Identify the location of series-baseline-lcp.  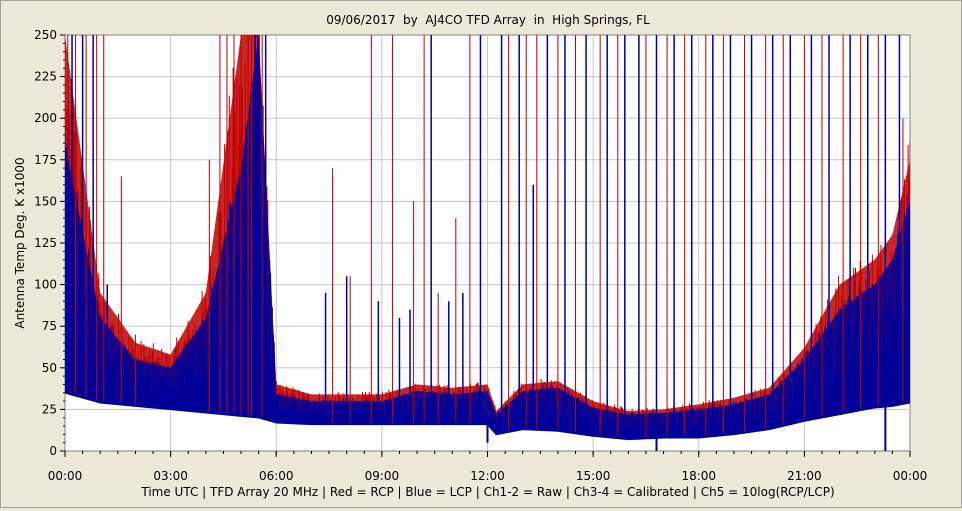
(487, 416).